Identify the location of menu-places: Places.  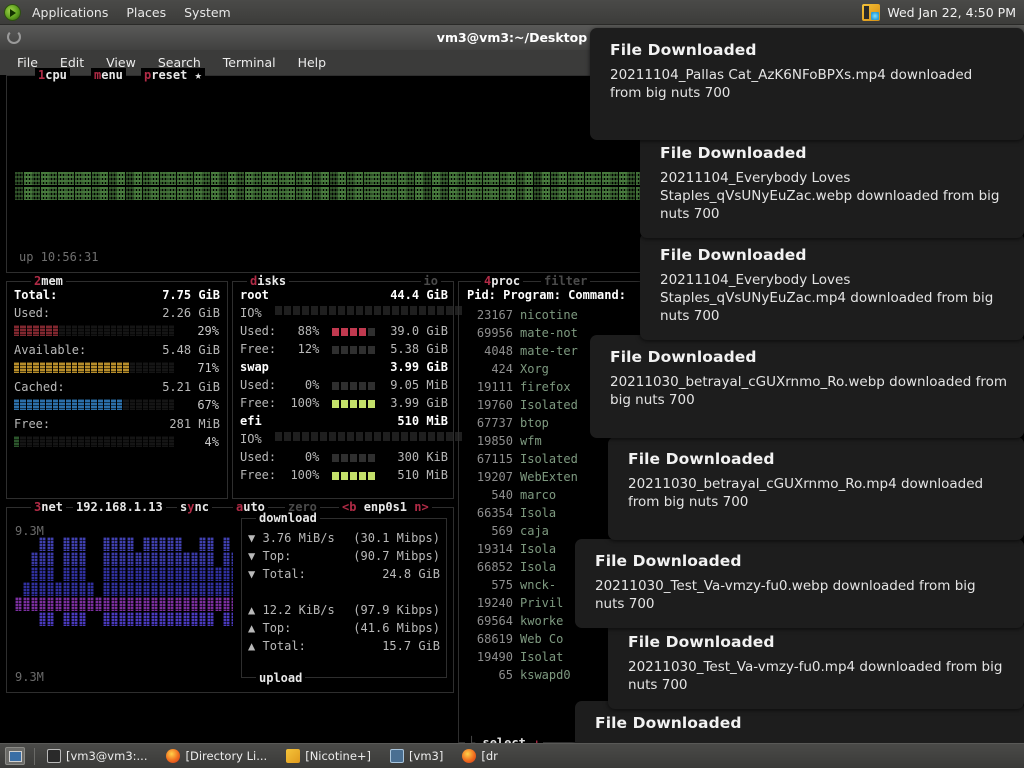
(146, 12).